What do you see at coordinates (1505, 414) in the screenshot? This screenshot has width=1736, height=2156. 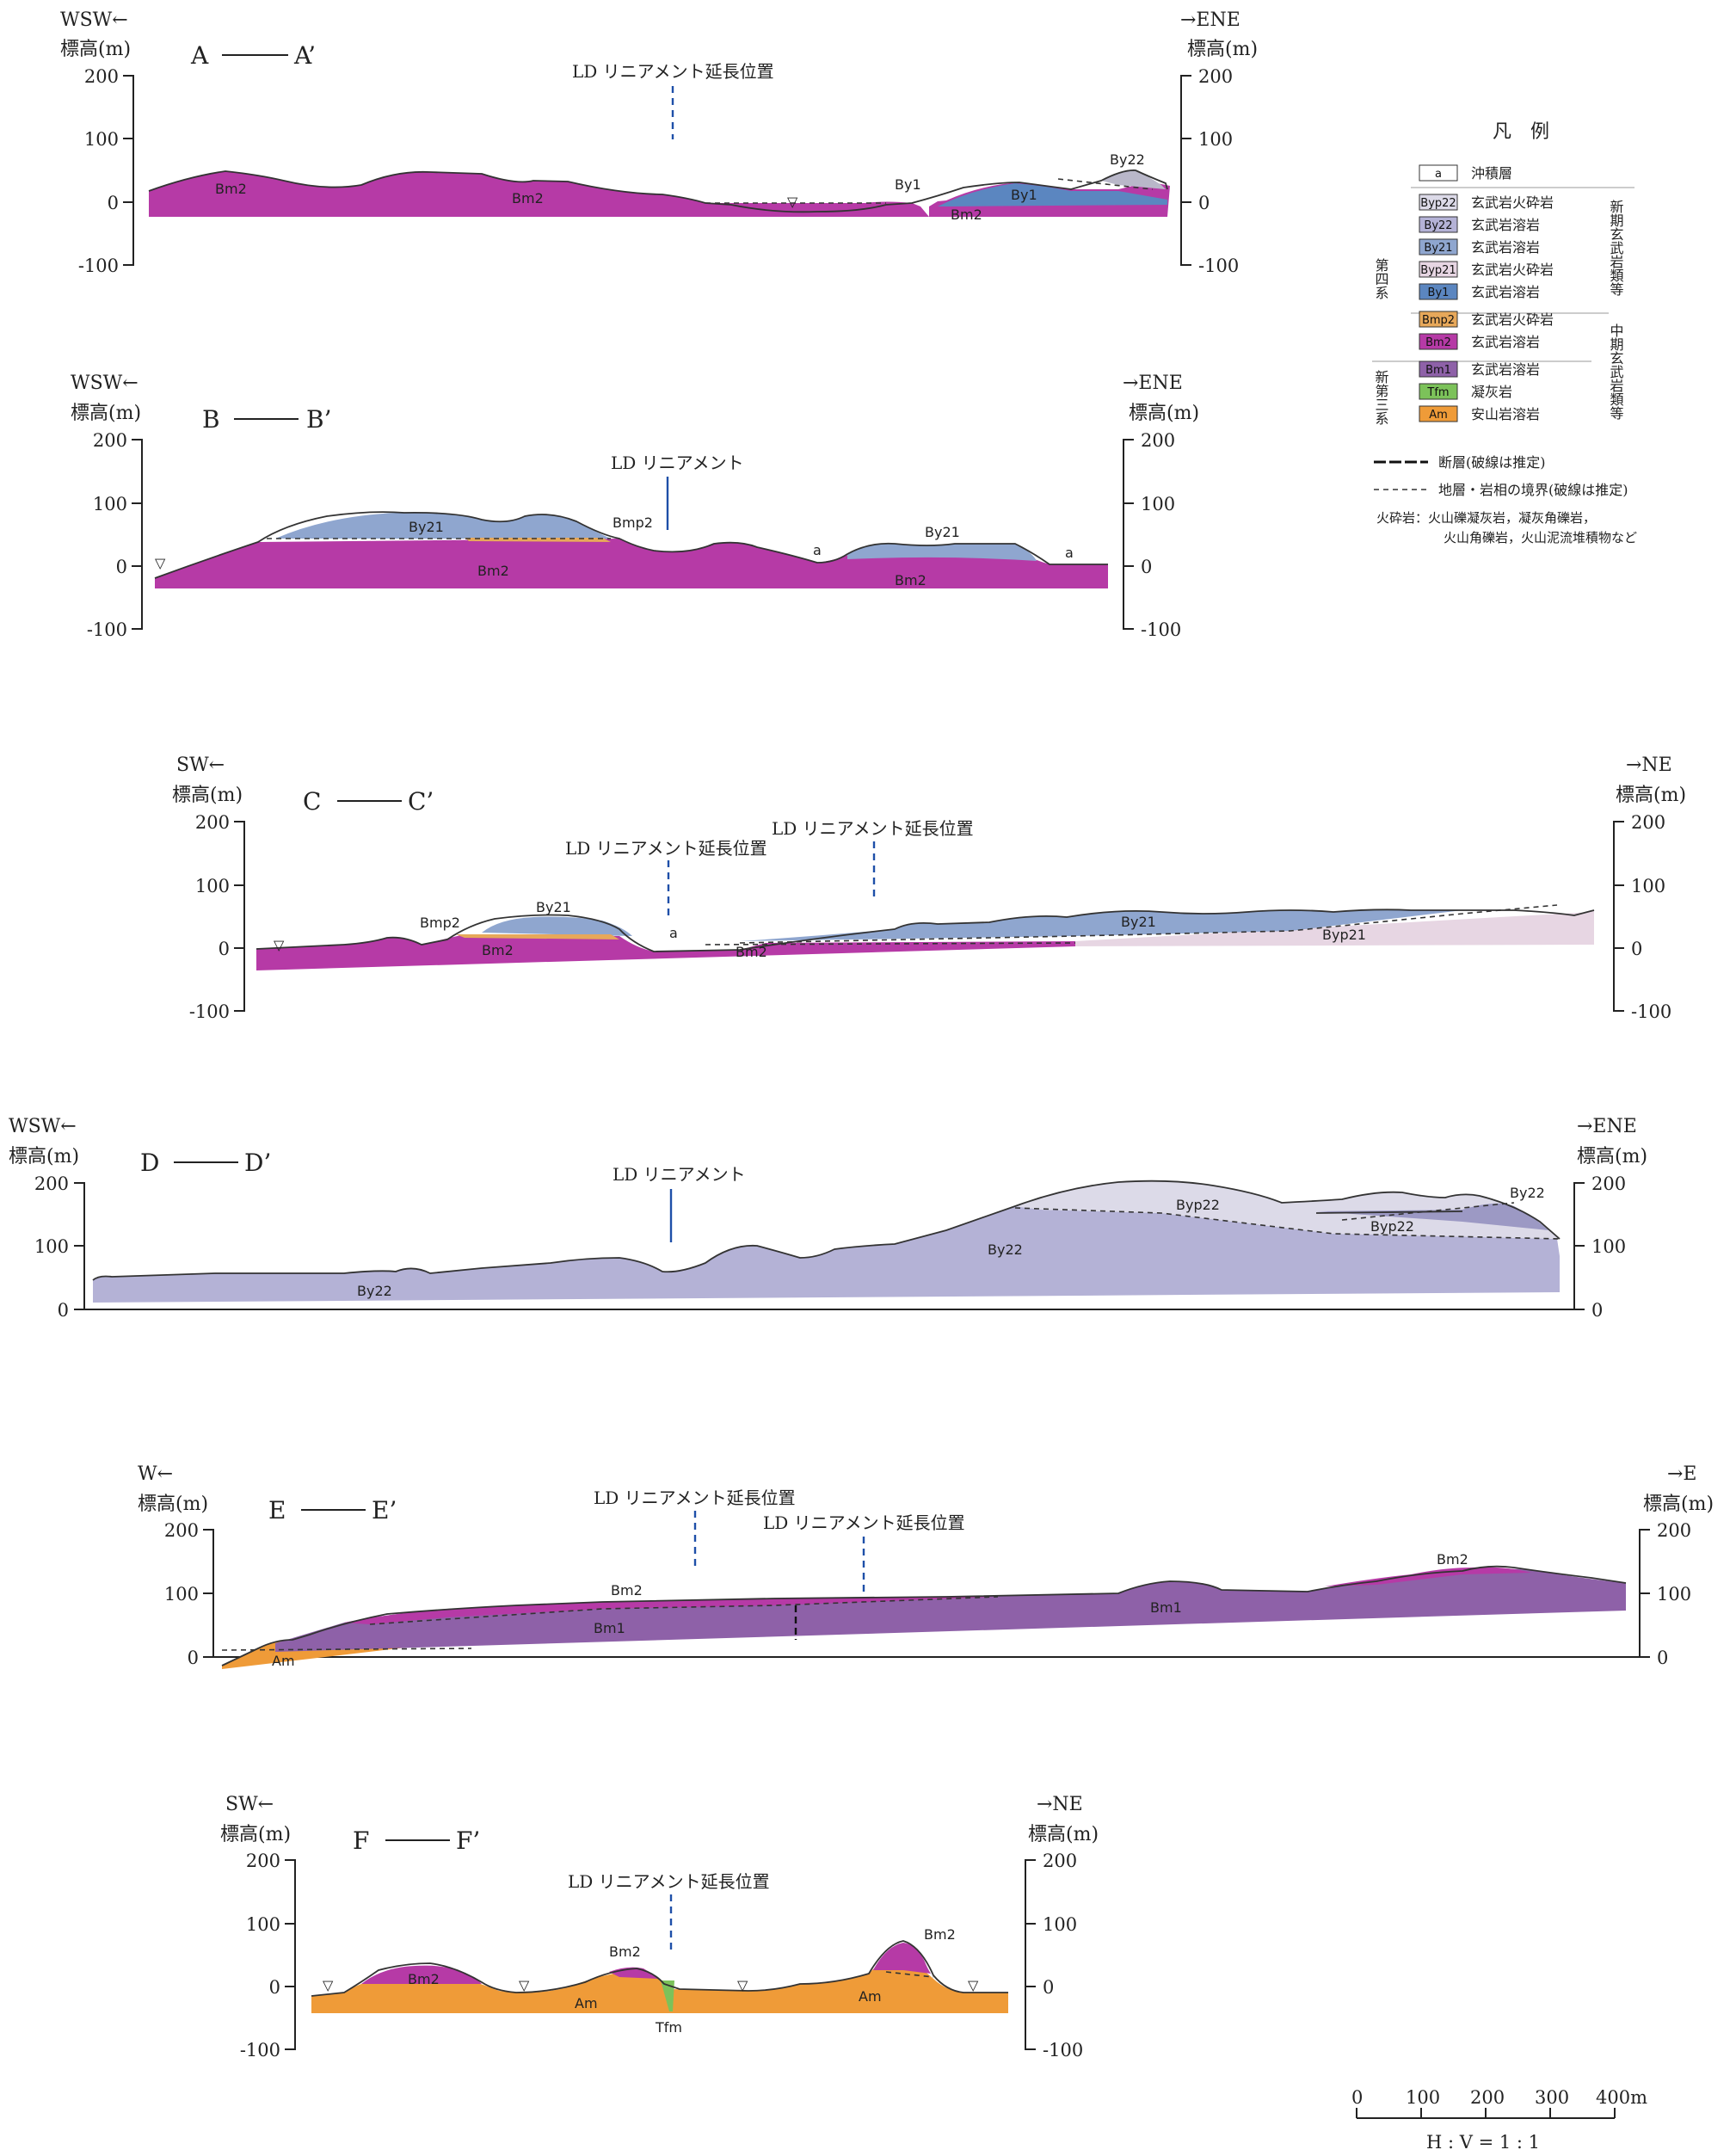 I see `legend-label: 安山岩溶岩` at bounding box center [1505, 414].